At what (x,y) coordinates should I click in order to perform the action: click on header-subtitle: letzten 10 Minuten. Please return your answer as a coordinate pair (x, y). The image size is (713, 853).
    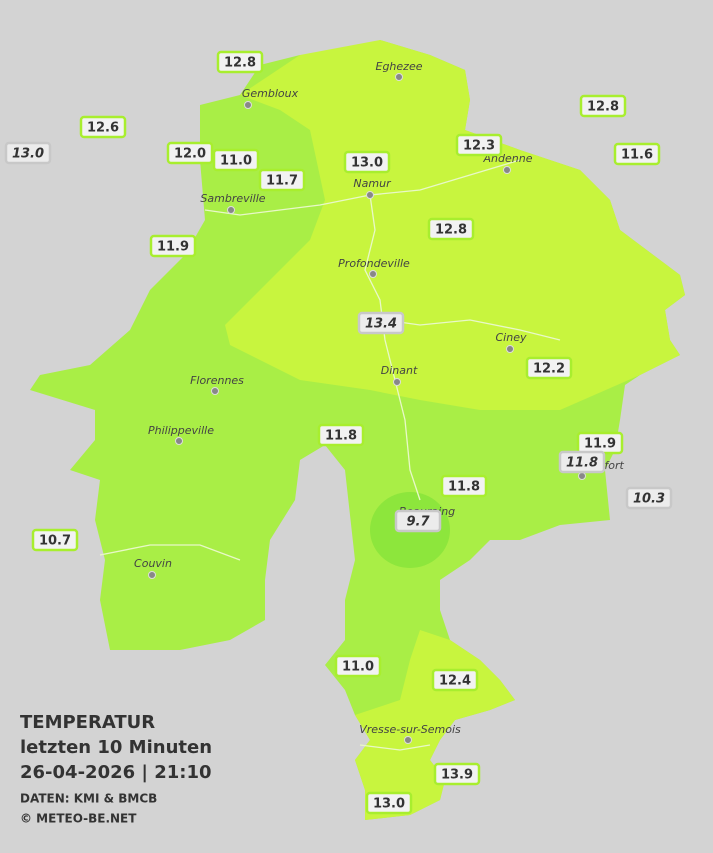
    Looking at the image, I should click on (116, 747).